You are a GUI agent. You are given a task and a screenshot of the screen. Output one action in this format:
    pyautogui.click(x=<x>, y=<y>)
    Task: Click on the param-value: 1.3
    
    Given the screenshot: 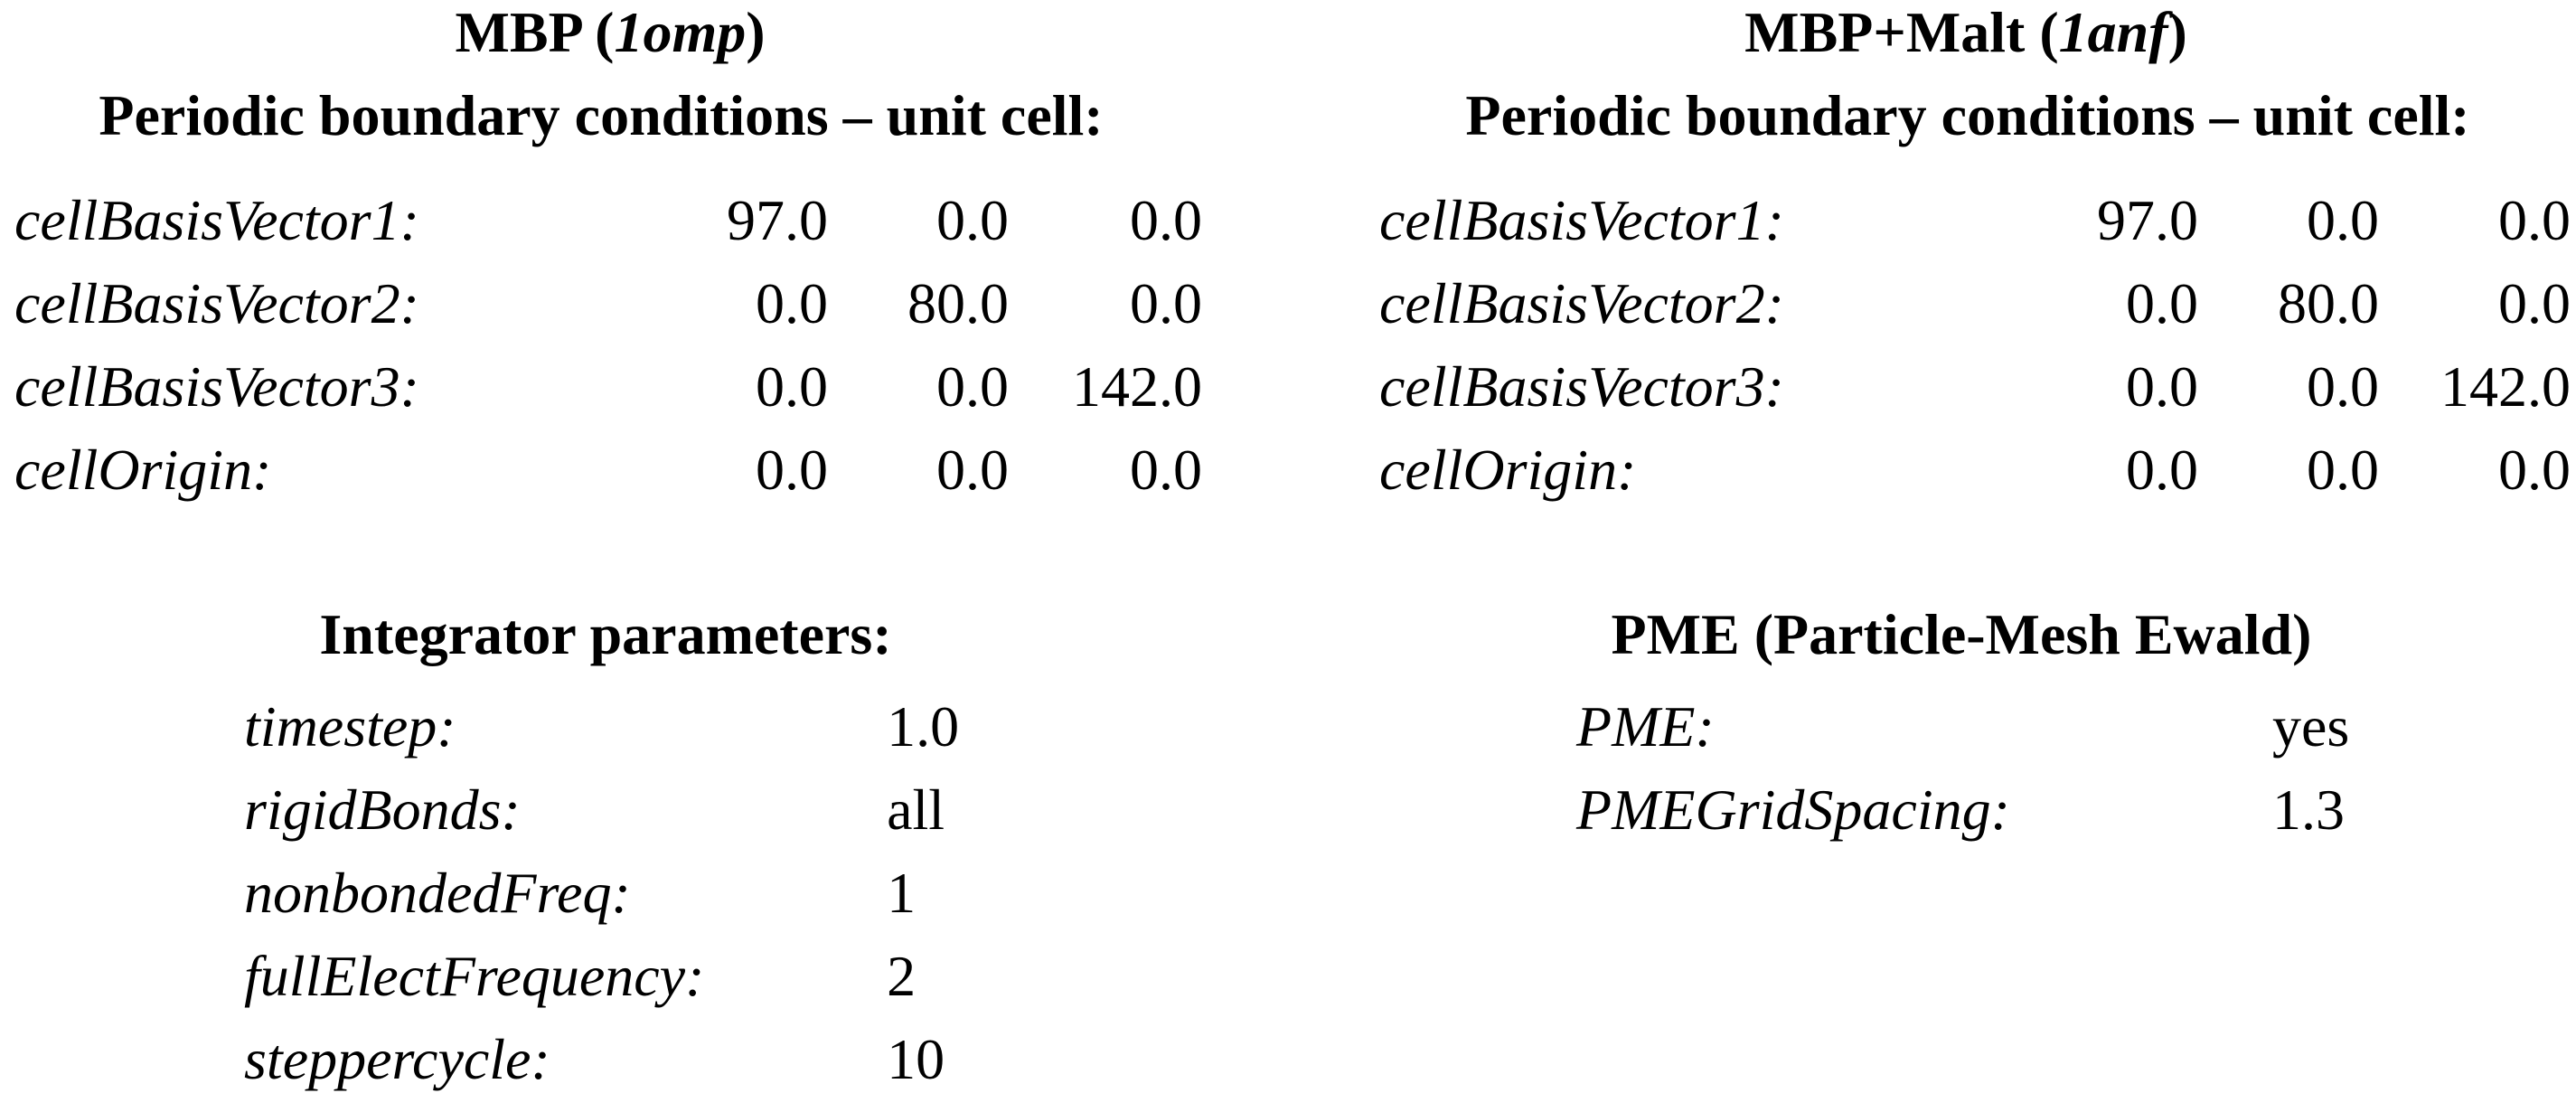 What is the action you would take?
    pyautogui.click(x=2308, y=809)
    